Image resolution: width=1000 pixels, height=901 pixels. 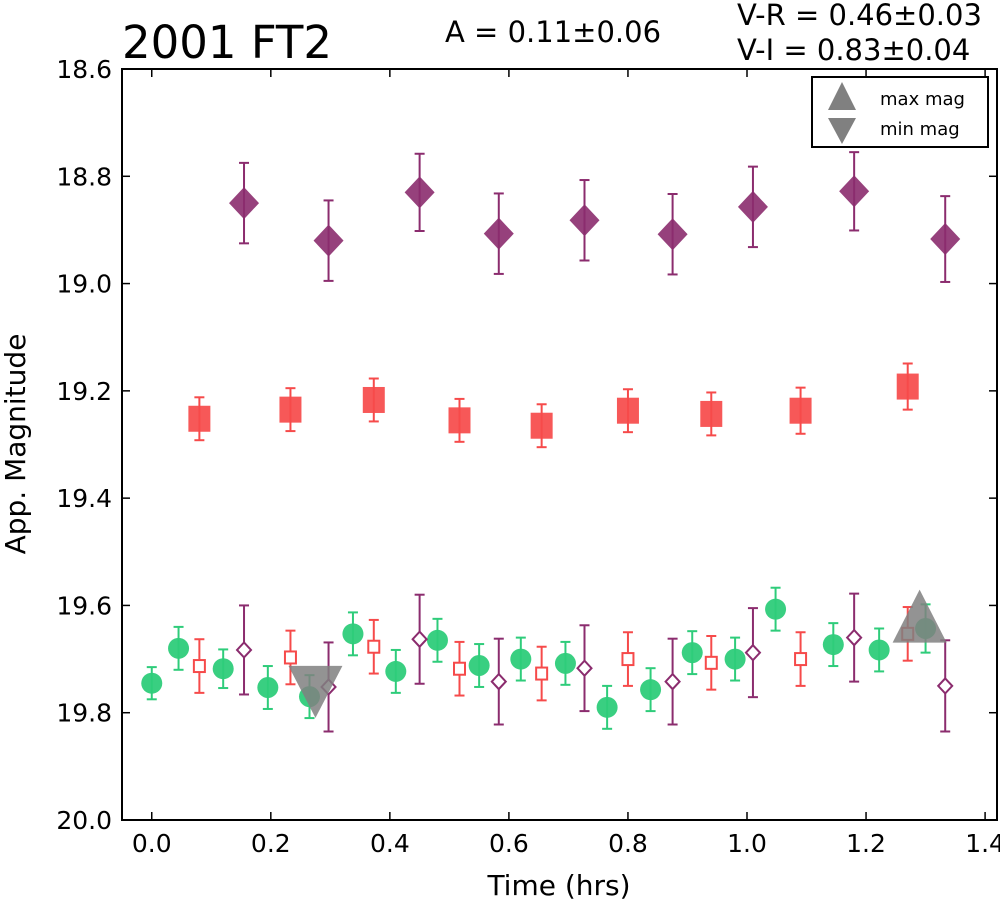 I want to click on y-tick-label: 19.0, so click(x=84, y=284).